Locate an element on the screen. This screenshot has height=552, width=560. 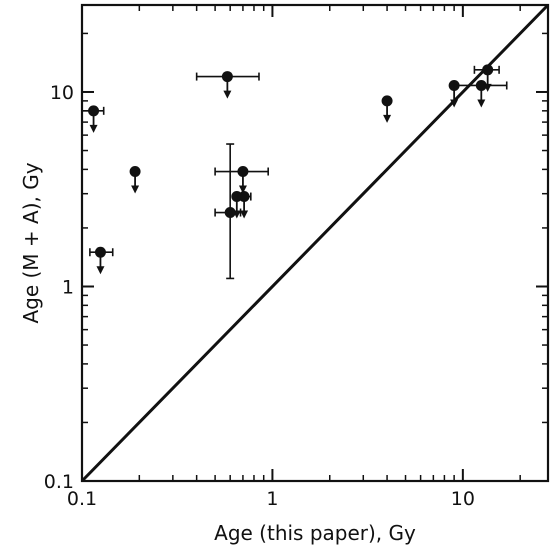
y-tick-label: 10 is located at coordinates (62, 93).